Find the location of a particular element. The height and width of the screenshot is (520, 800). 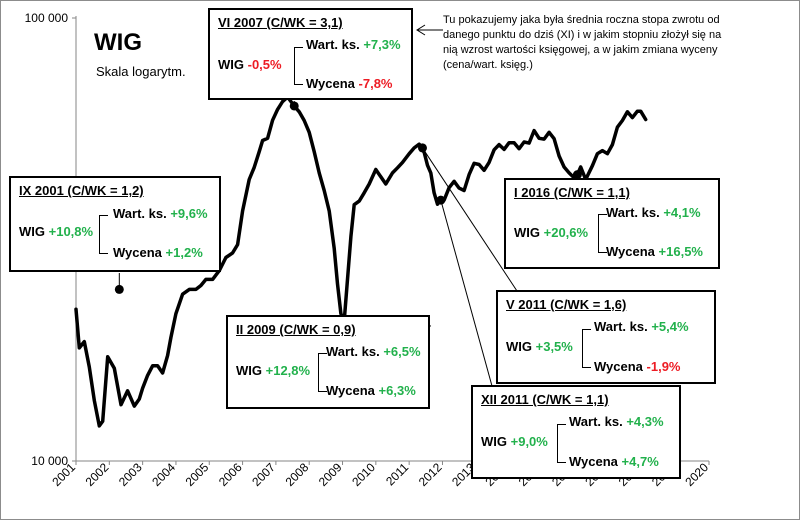

chart-subtitle: Skala logarytm. is located at coordinates (141, 71).